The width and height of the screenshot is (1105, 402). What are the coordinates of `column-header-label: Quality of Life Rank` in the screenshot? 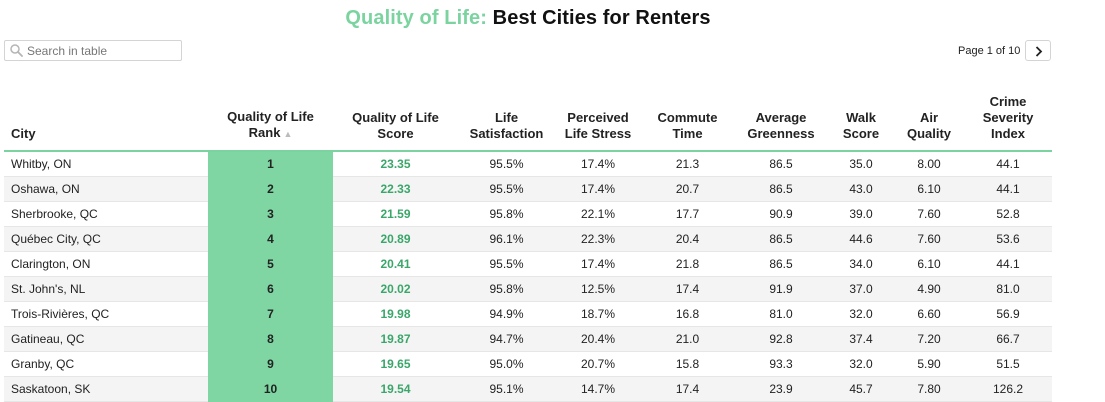 It's located at (270, 124).